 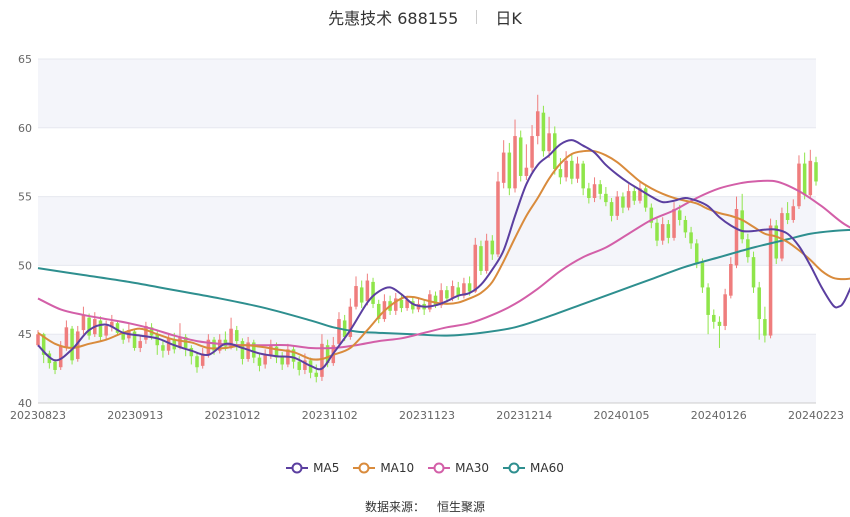 What do you see at coordinates (533, 468) in the screenshot?
I see `legend-item-ma60: MA60` at bounding box center [533, 468].